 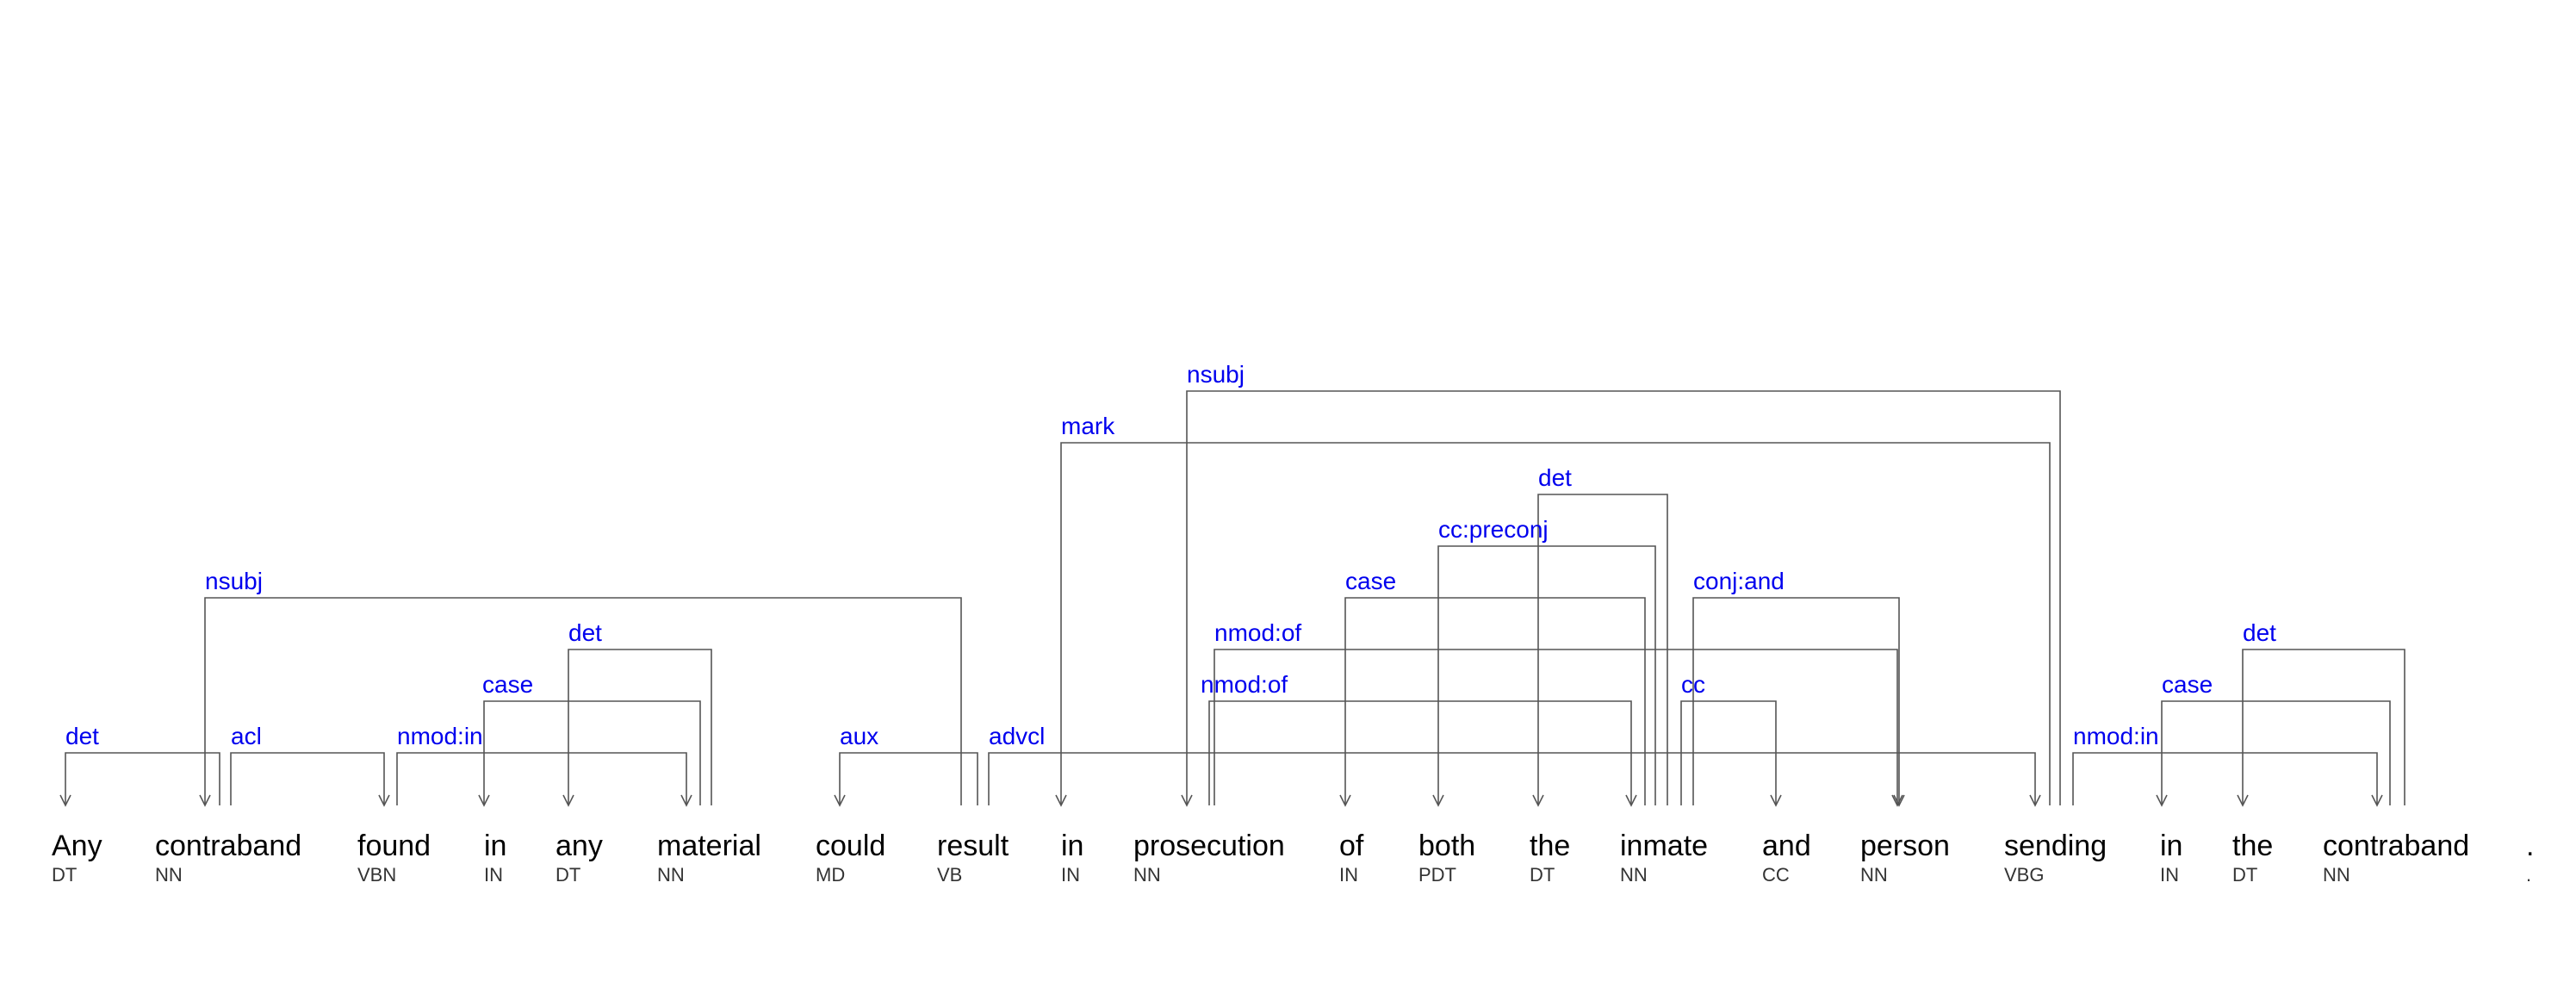 What do you see at coordinates (1776, 875) in the screenshot?
I see `token-pos-tag: CC` at bounding box center [1776, 875].